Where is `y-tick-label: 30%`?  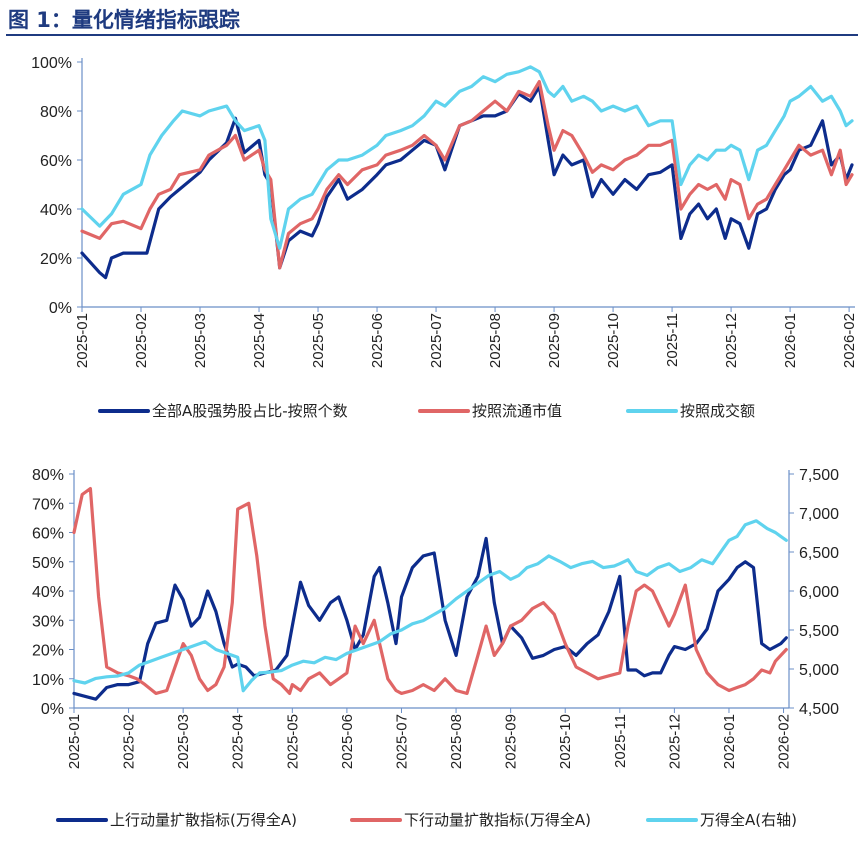
y-tick-label: 30% is located at coordinates (48, 621).